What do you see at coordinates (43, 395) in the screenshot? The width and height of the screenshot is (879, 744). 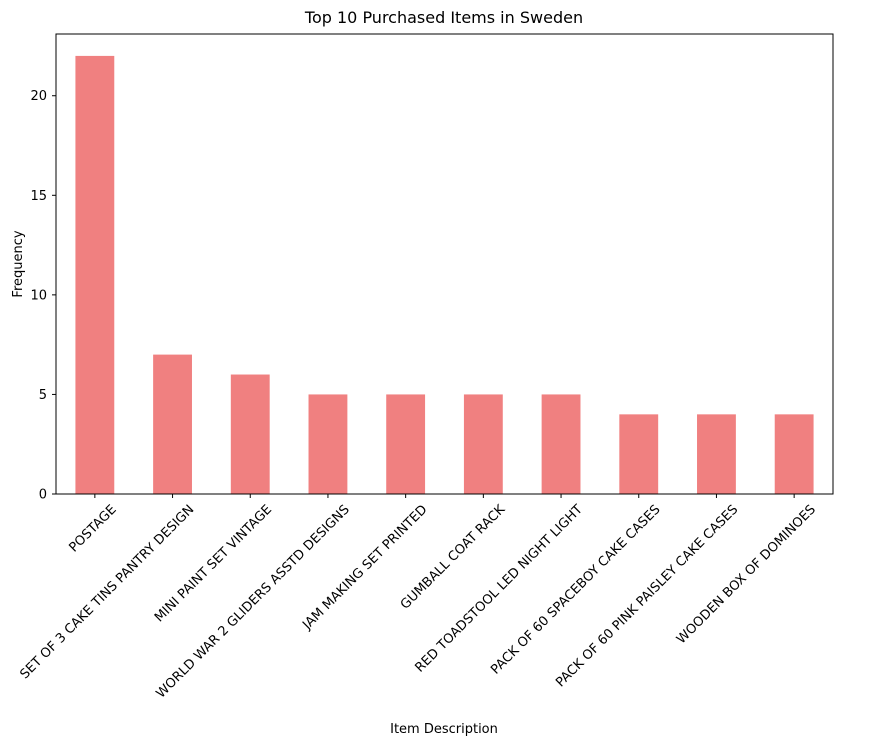 I see `y-tick-label: 5` at bounding box center [43, 395].